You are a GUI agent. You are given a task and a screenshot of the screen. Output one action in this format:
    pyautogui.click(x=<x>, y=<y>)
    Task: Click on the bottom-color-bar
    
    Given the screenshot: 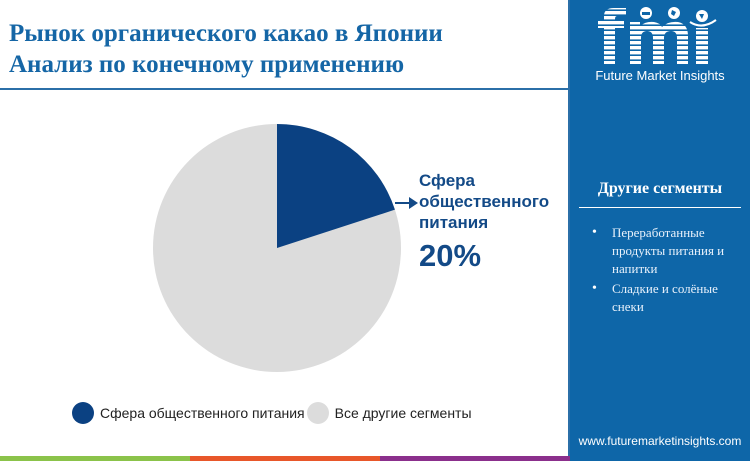 What is the action you would take?
    pyautogui.click(x=285, y=458)
    